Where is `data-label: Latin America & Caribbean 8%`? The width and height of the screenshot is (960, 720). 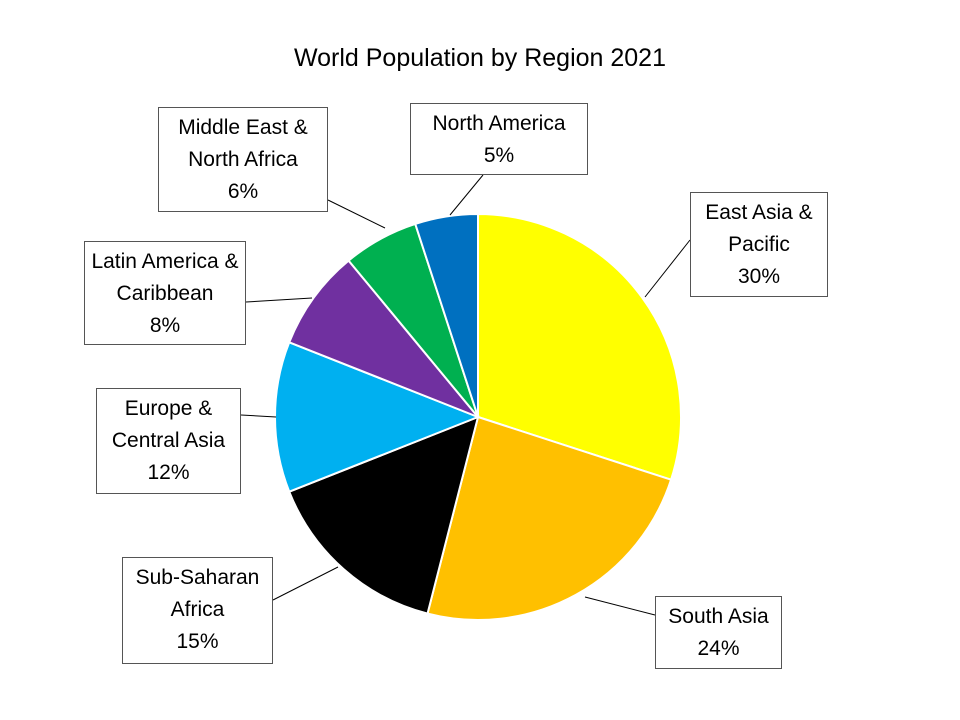 data-label: Latin America & Caribbean 8% is located at coordinates (165, 293).